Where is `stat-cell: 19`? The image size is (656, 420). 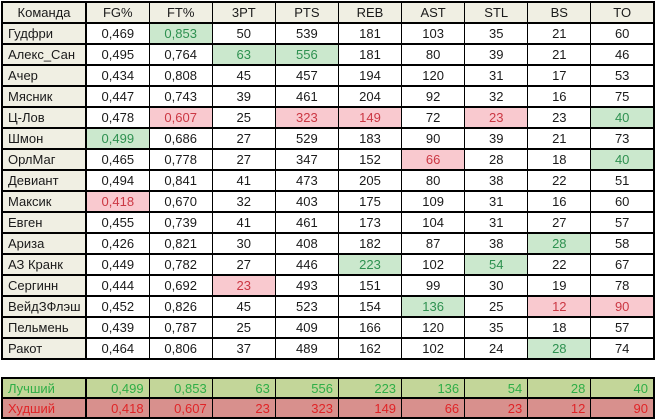 stat-cell: 19 is located at coordinates (559, 285).